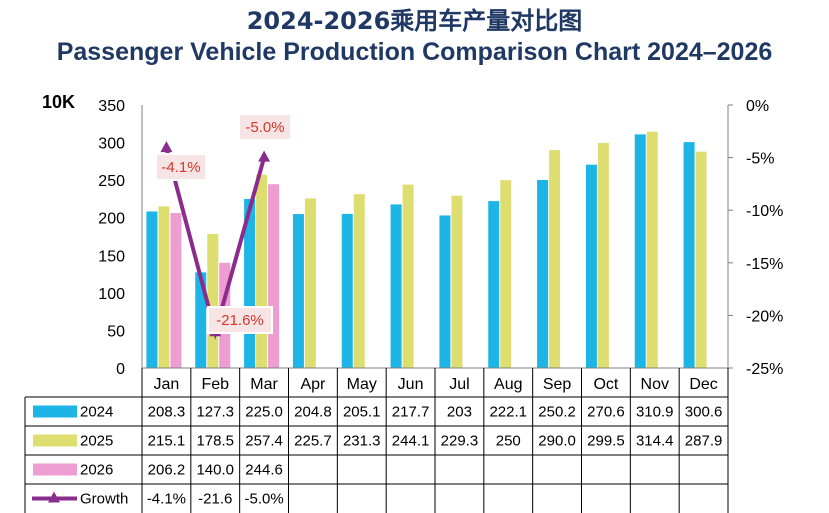 The width and height of the screenshot is (829, 513). What do you see at coordinates (555, 259) in the screenshot?
I see `bar-2025-sep` at bounding box center [555, 259].